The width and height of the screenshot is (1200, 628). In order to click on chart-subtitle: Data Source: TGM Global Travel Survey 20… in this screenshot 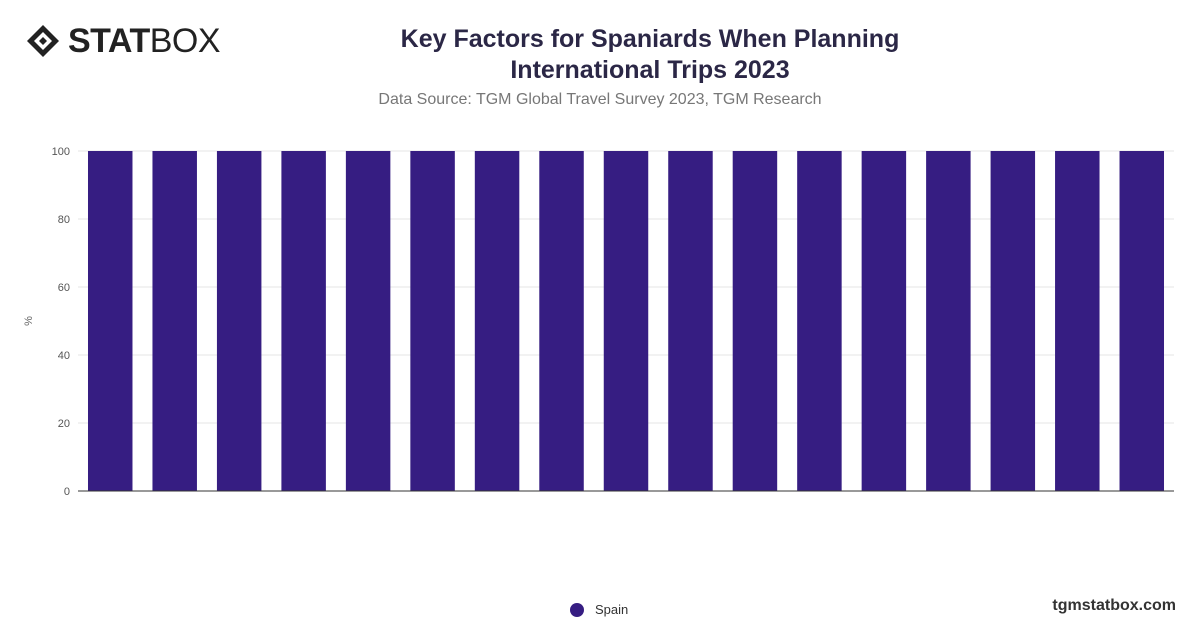, I will do `click(600, 99)`.